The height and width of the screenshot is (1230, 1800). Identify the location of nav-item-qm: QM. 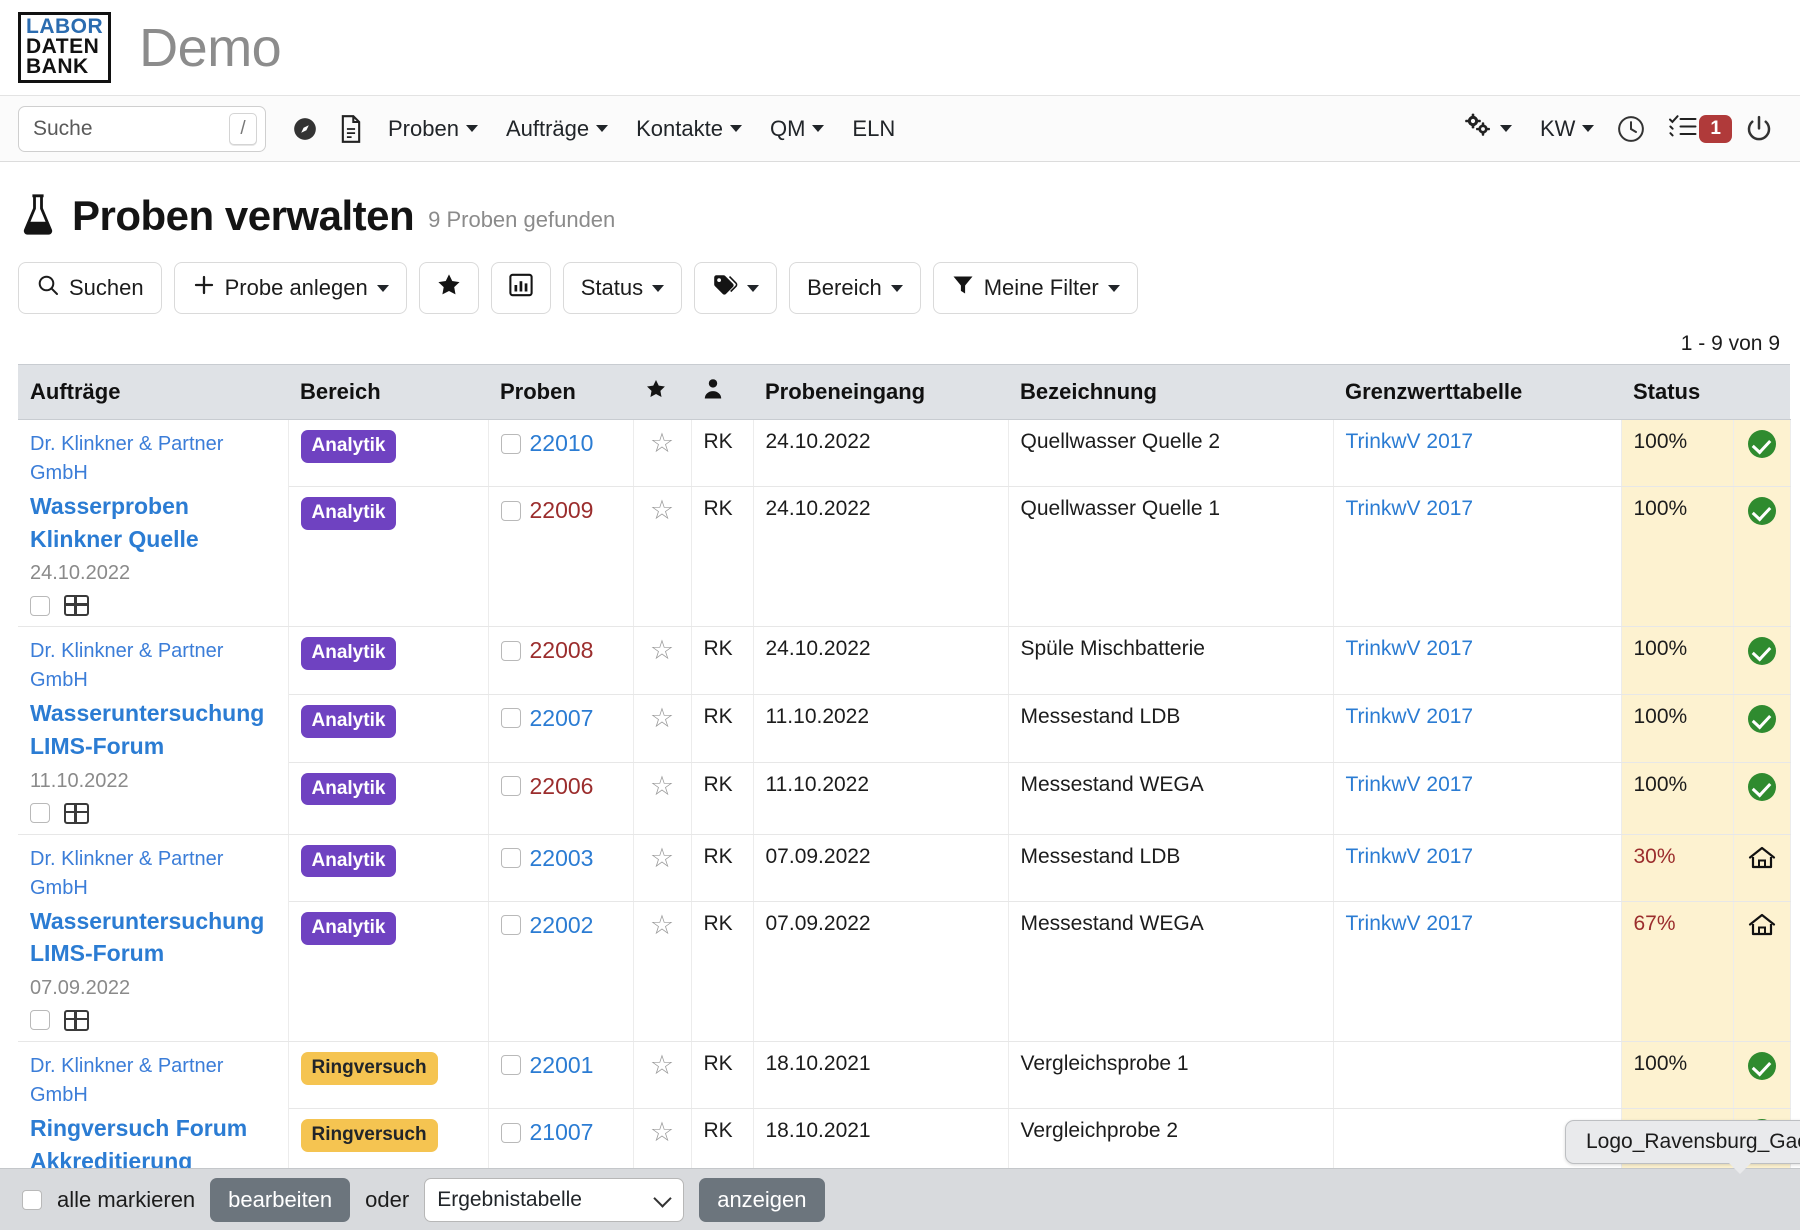
(797, 129).